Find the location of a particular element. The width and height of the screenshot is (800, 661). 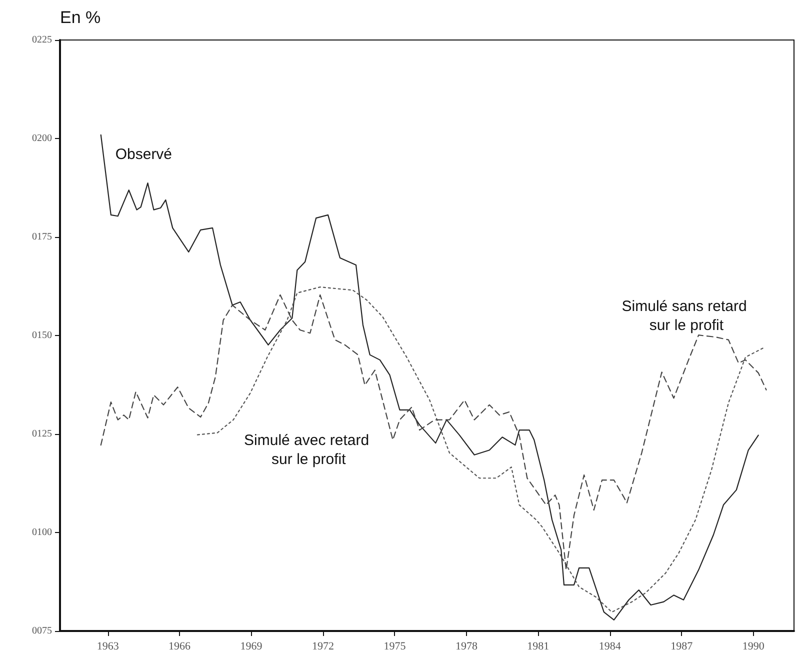

y-tick-label: 0225 is located at coordinates (42, 40).